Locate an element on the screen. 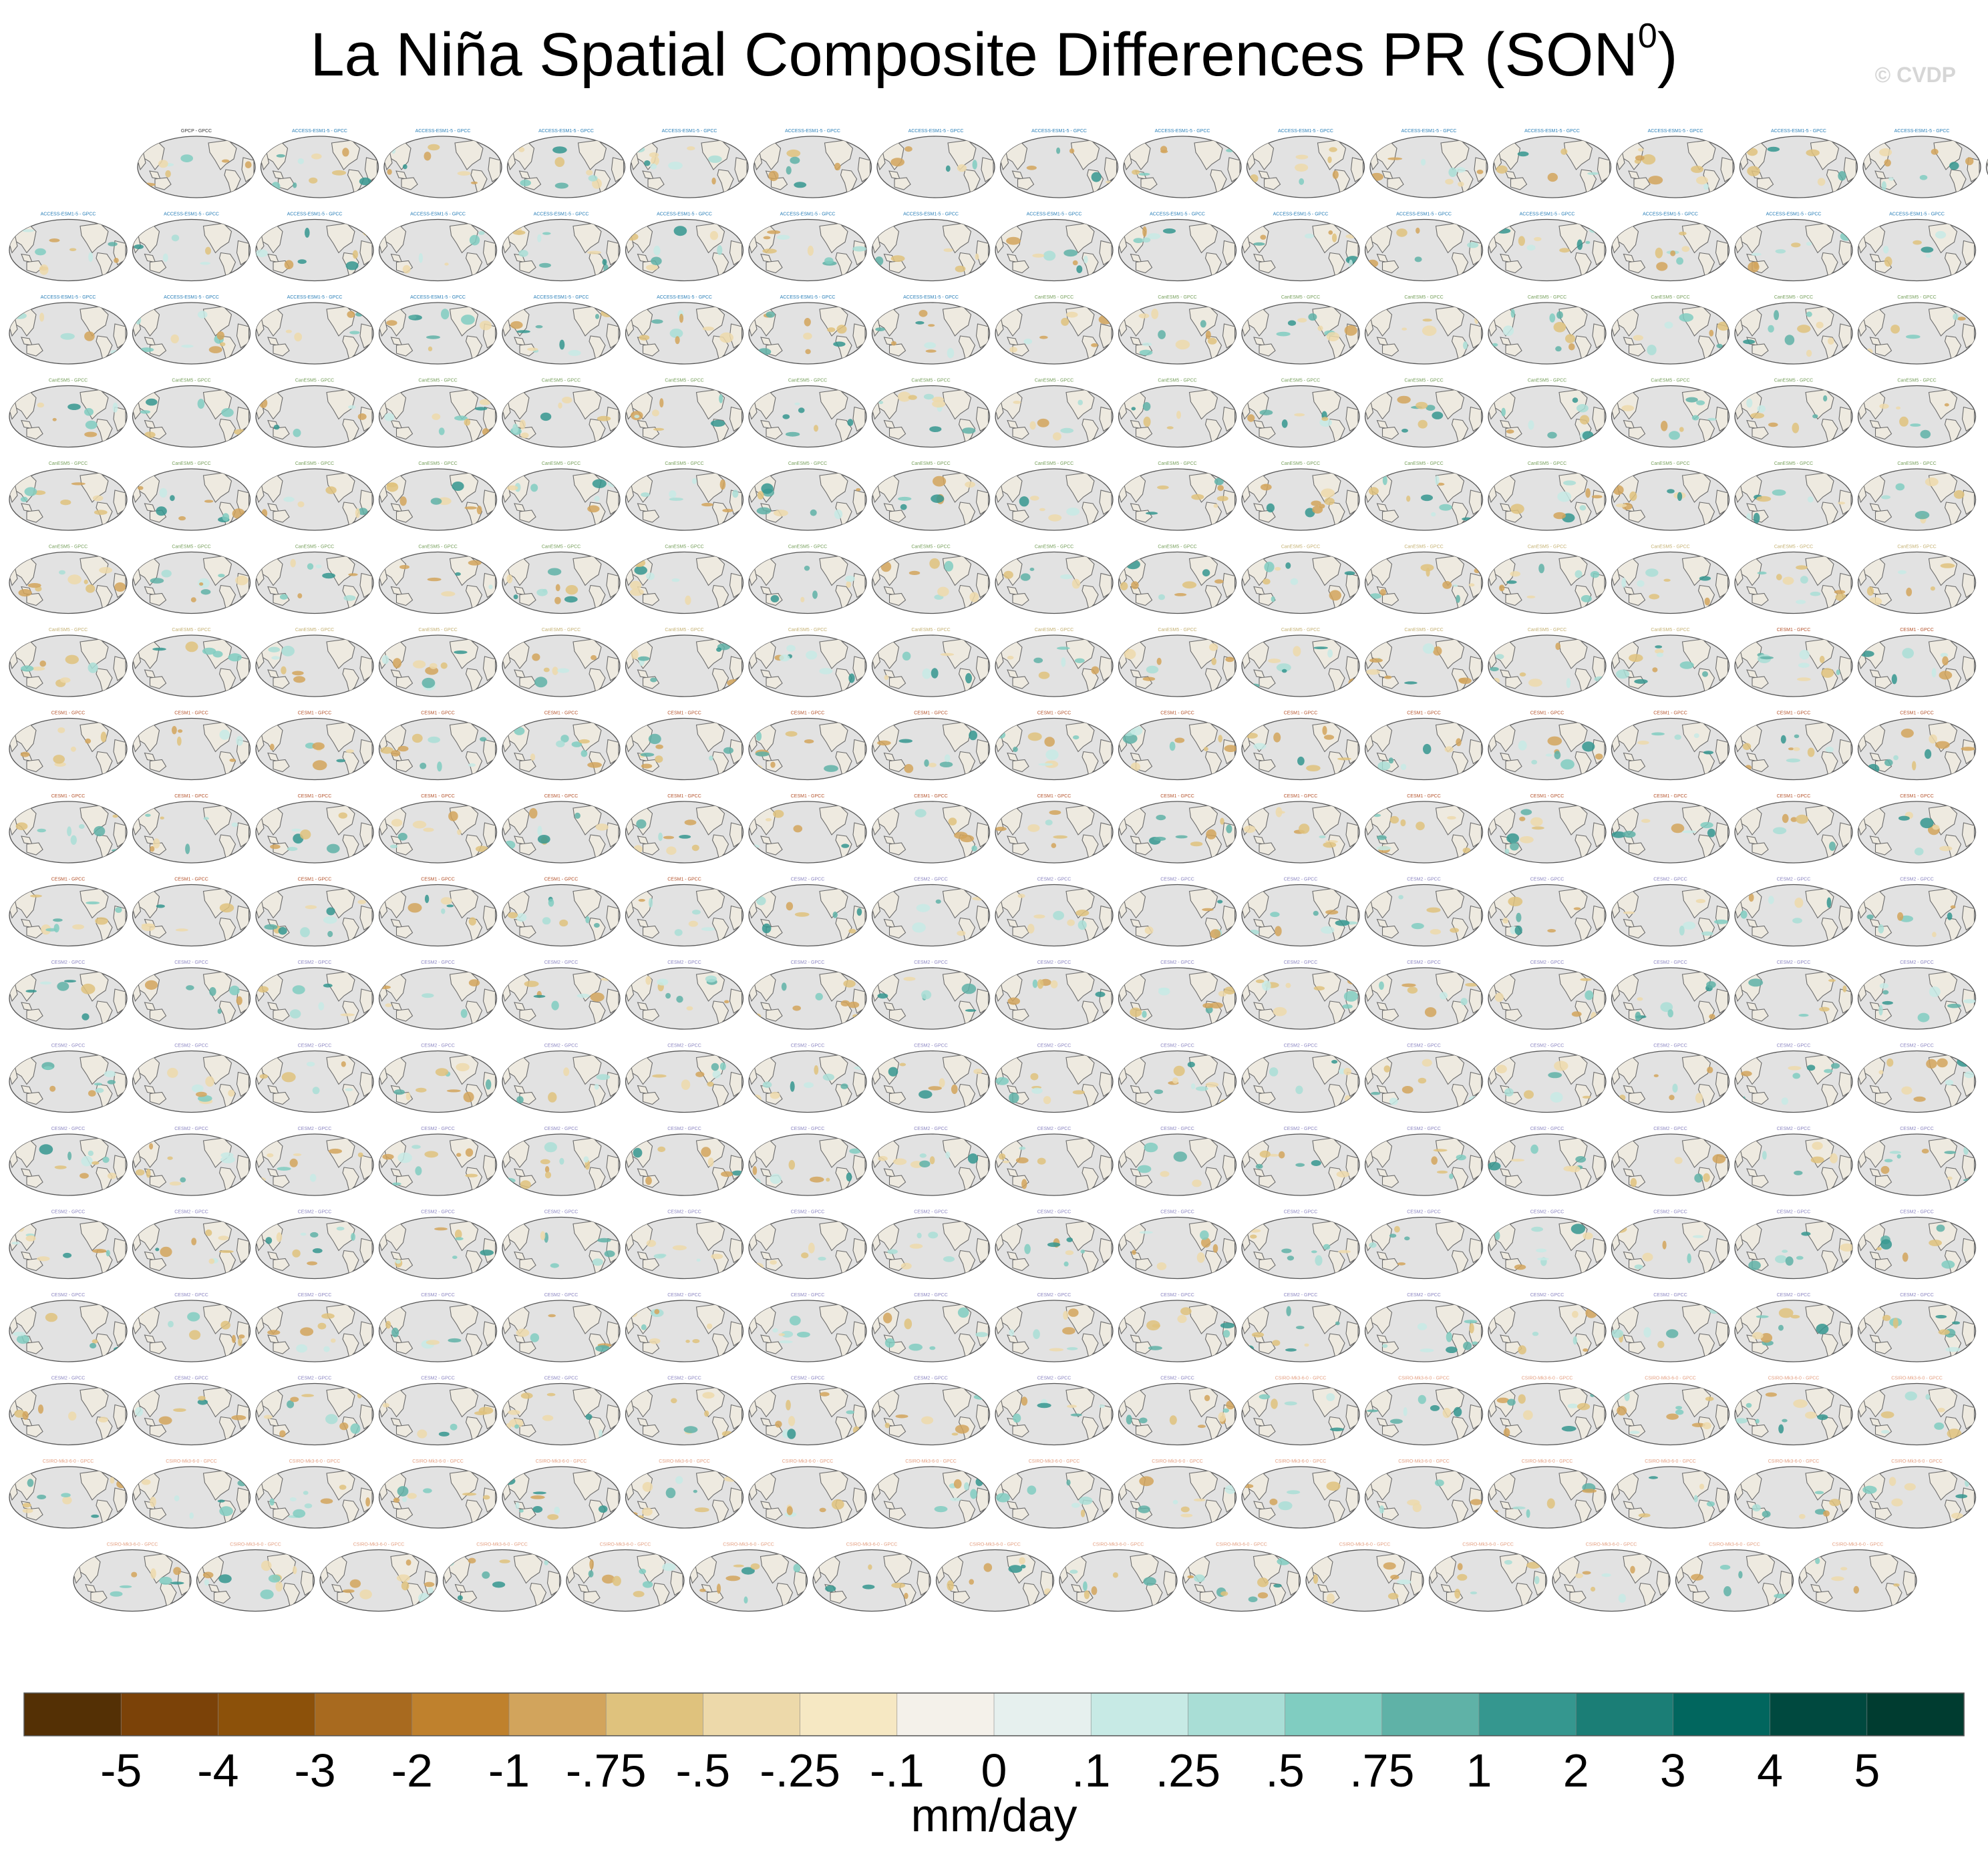 The width and height of the screenshot is (1988, 1870). panel-title: CanESM5 - GPCC is located at coordinates (561, 381).